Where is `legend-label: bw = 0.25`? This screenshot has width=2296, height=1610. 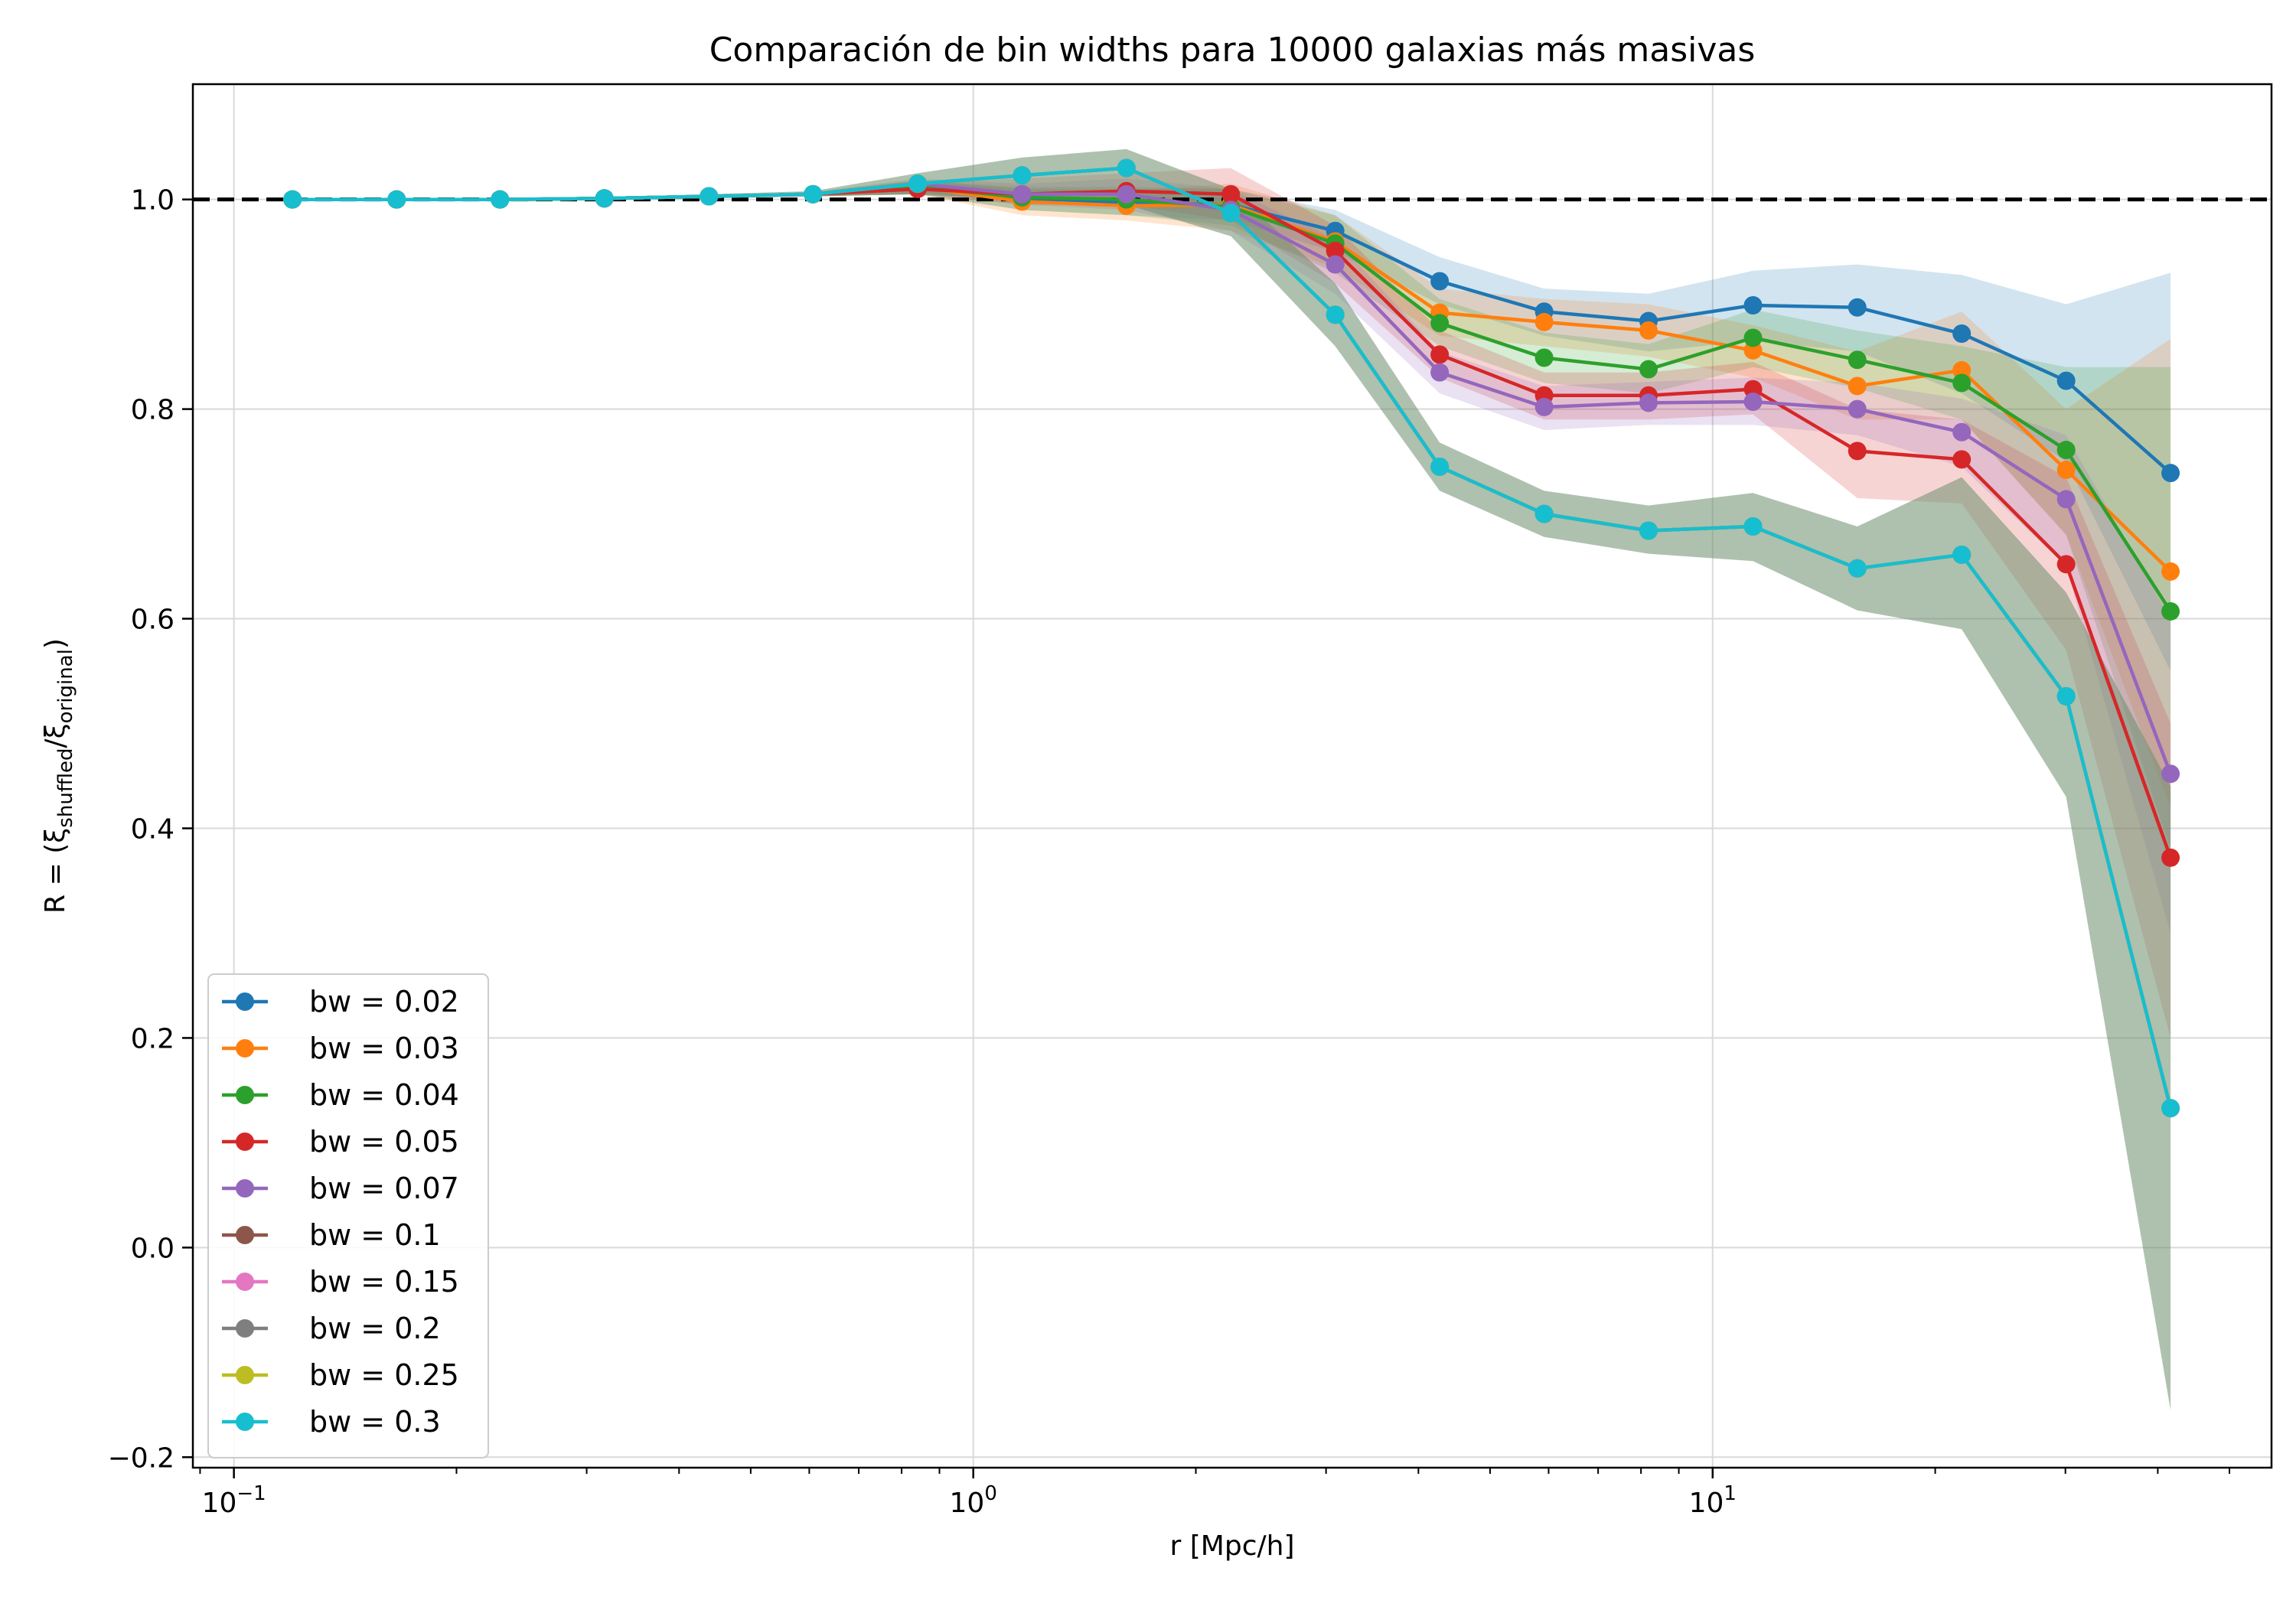 legend-label: bw = 0.25 is located at coordinates (384, 1375).